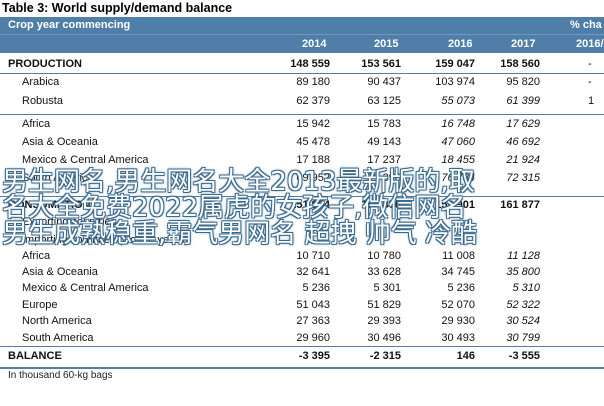 The width and height of the screenshot is (604, 406). I want to click on row-value: 62 379, so click(313, 101).